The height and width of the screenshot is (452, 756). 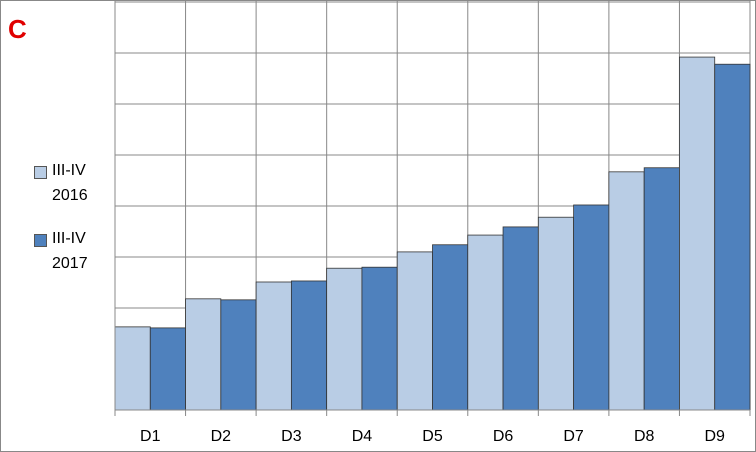 What do you see at coordinates (291, 436) in the screenshot?
I see `x-tick-label: D3` at bounding box center [291, 436].